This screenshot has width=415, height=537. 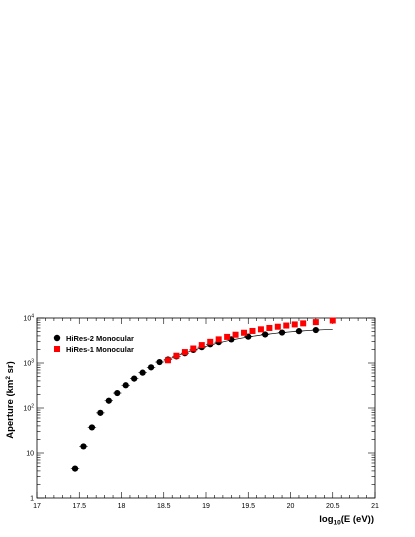 What do you see at coordinates (10, 409) in the screenshot?
I see `y-axis-title-main: Aperture (km` at bounding box center [10, 409].